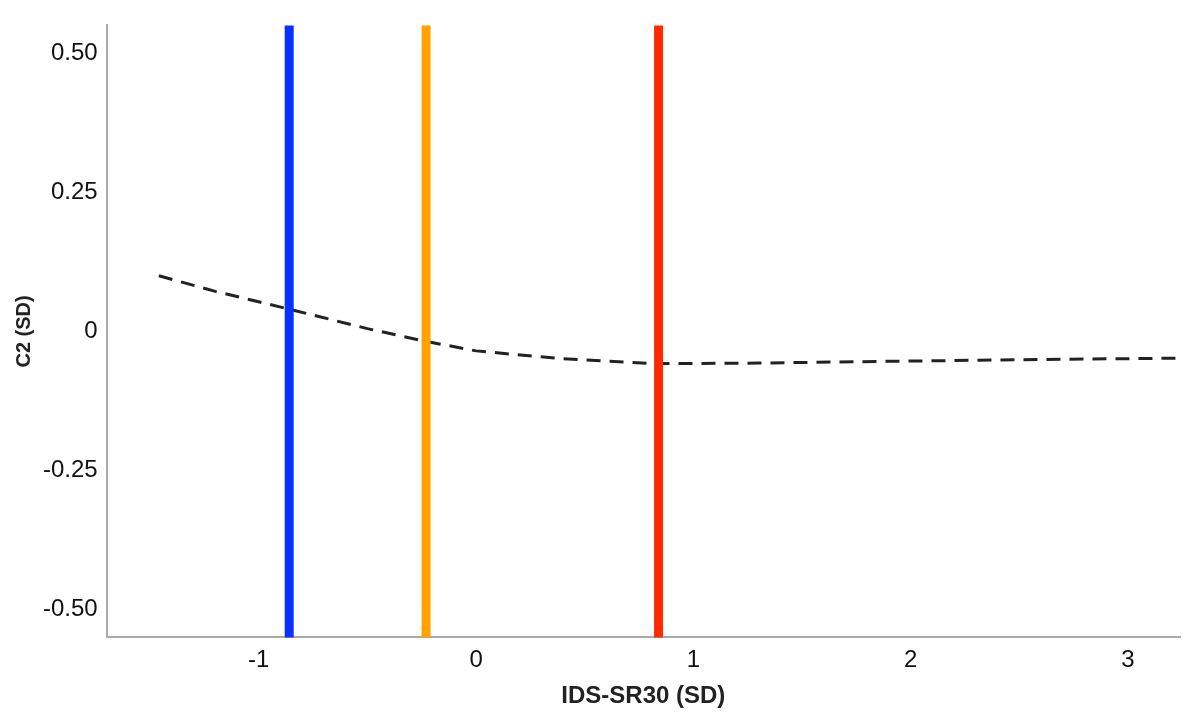 This screenshot has height=723, width=1190. Describe the element at coordinates (643, 695) in the screenshot. I see `x-axis-title: IDS-SR30 (SD)` at that location.